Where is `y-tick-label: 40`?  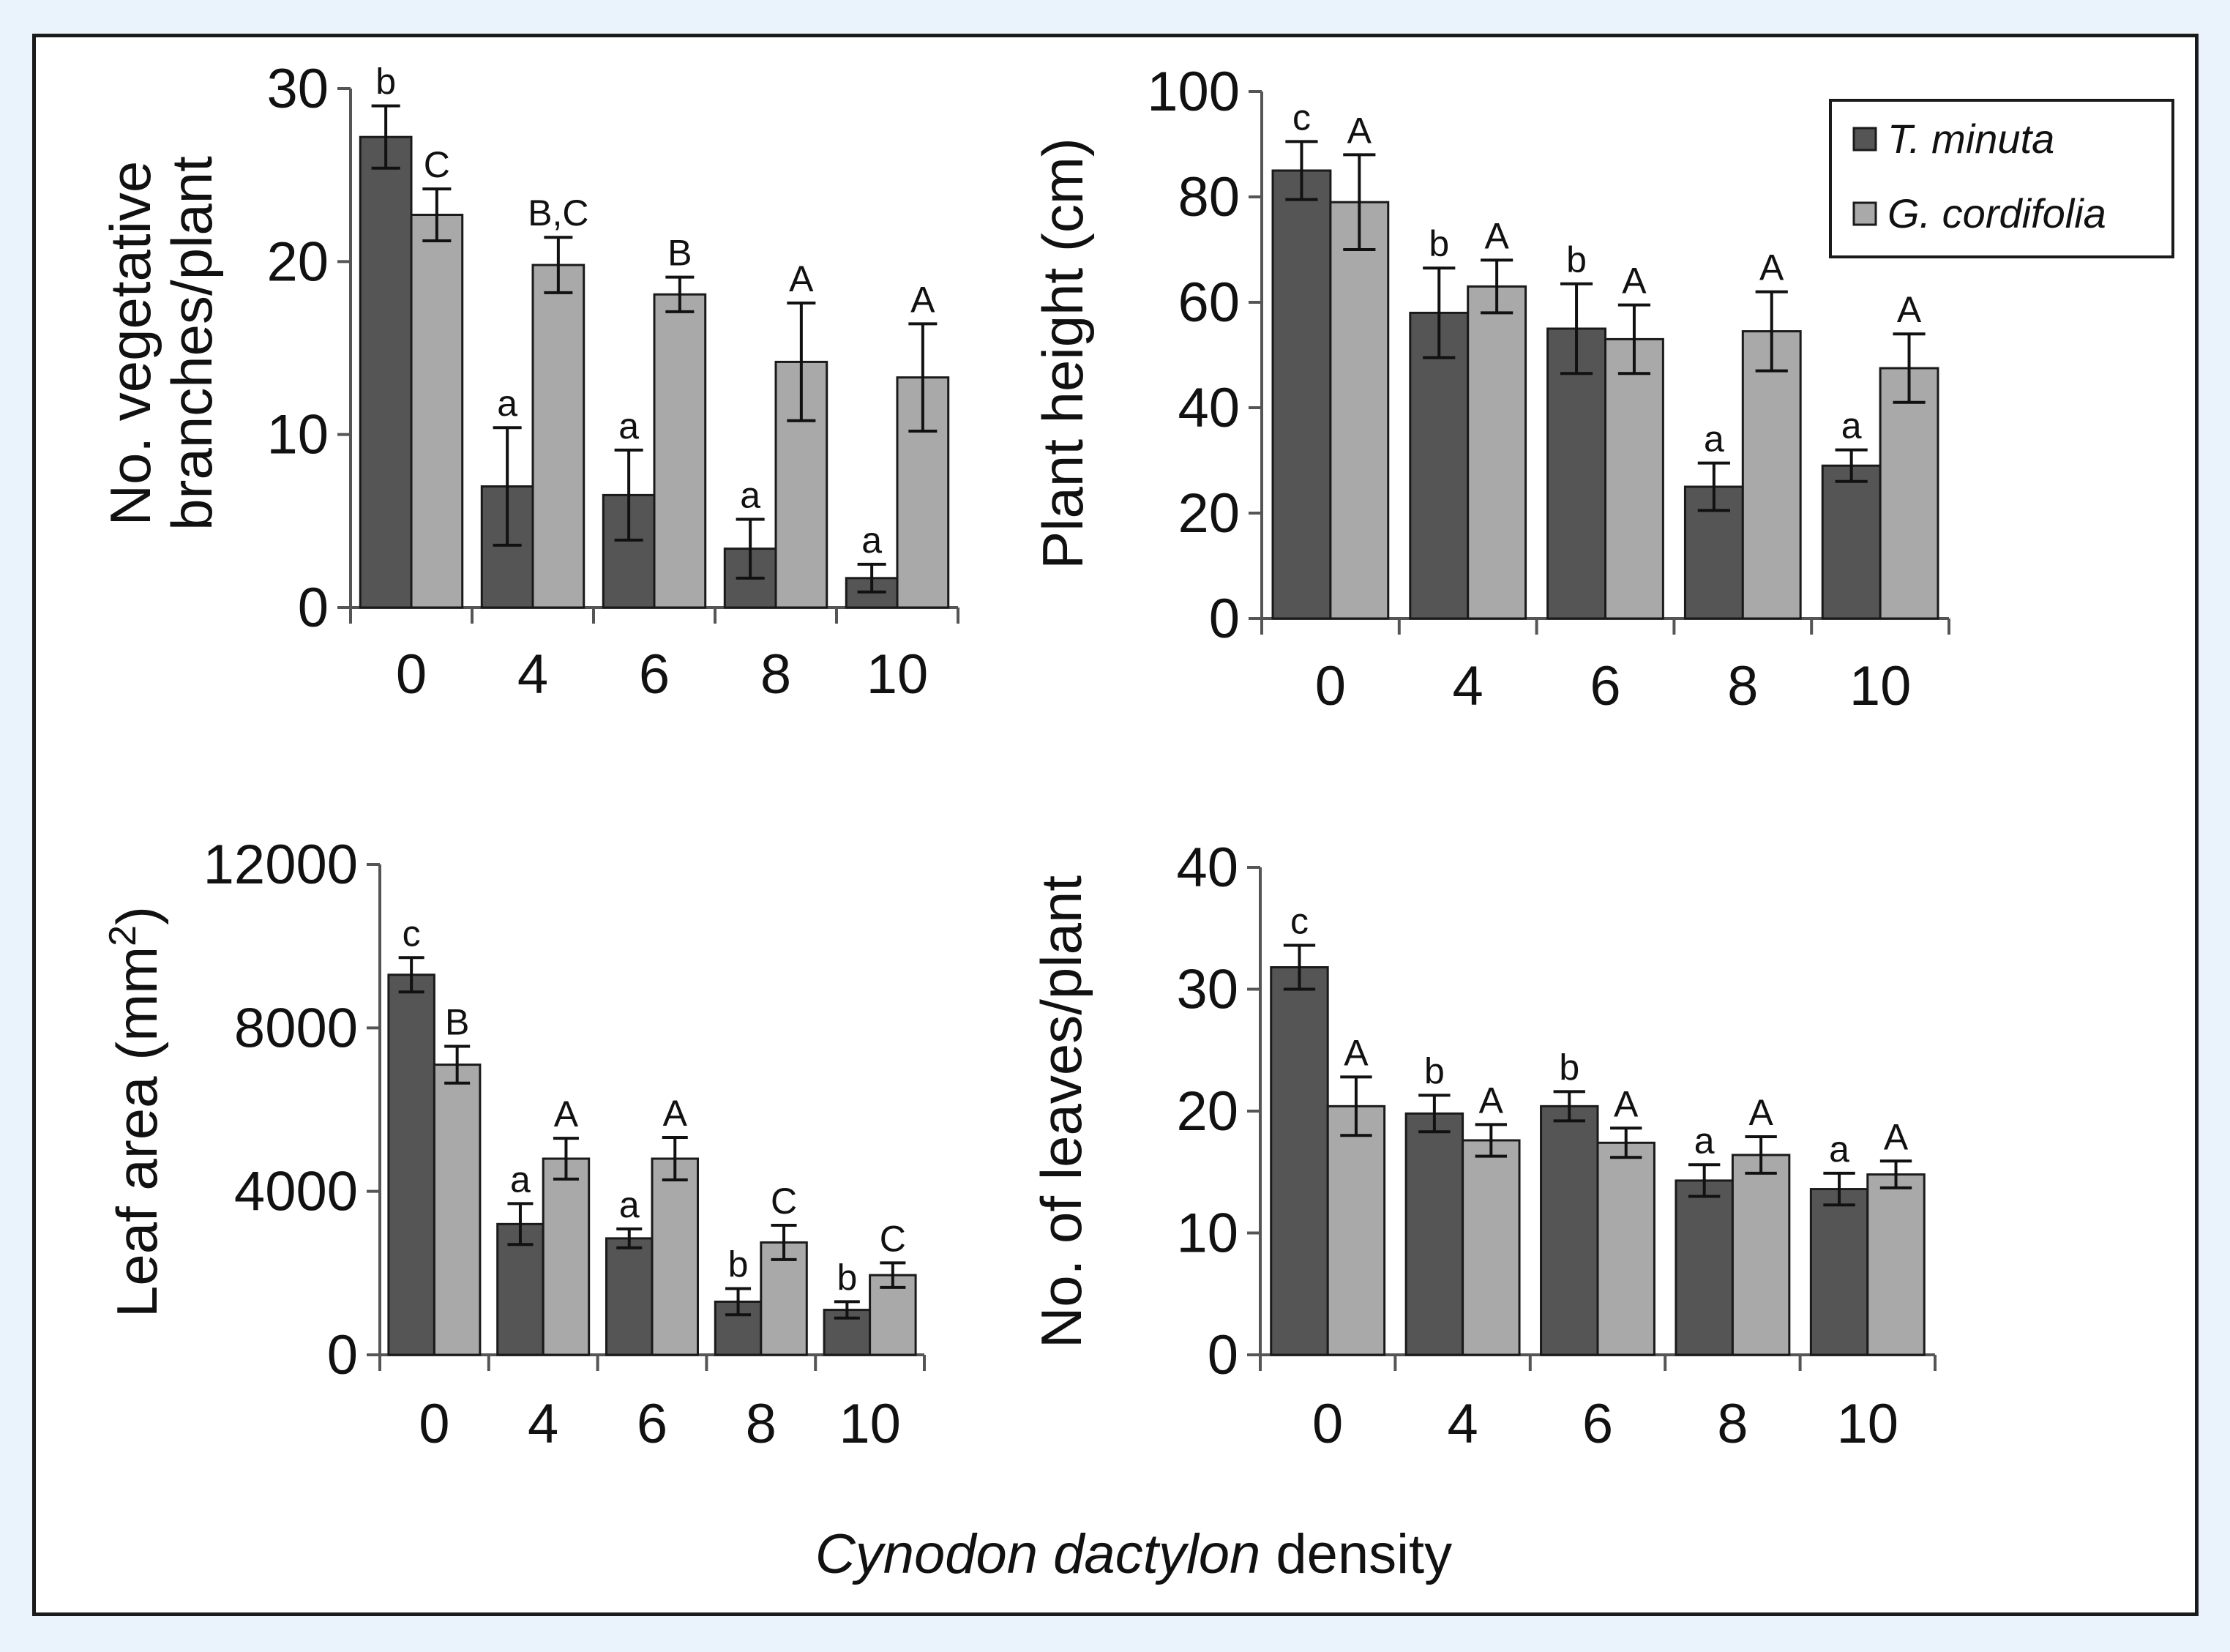 y-tick-label: 40 is located at coordinates (1209, 408).